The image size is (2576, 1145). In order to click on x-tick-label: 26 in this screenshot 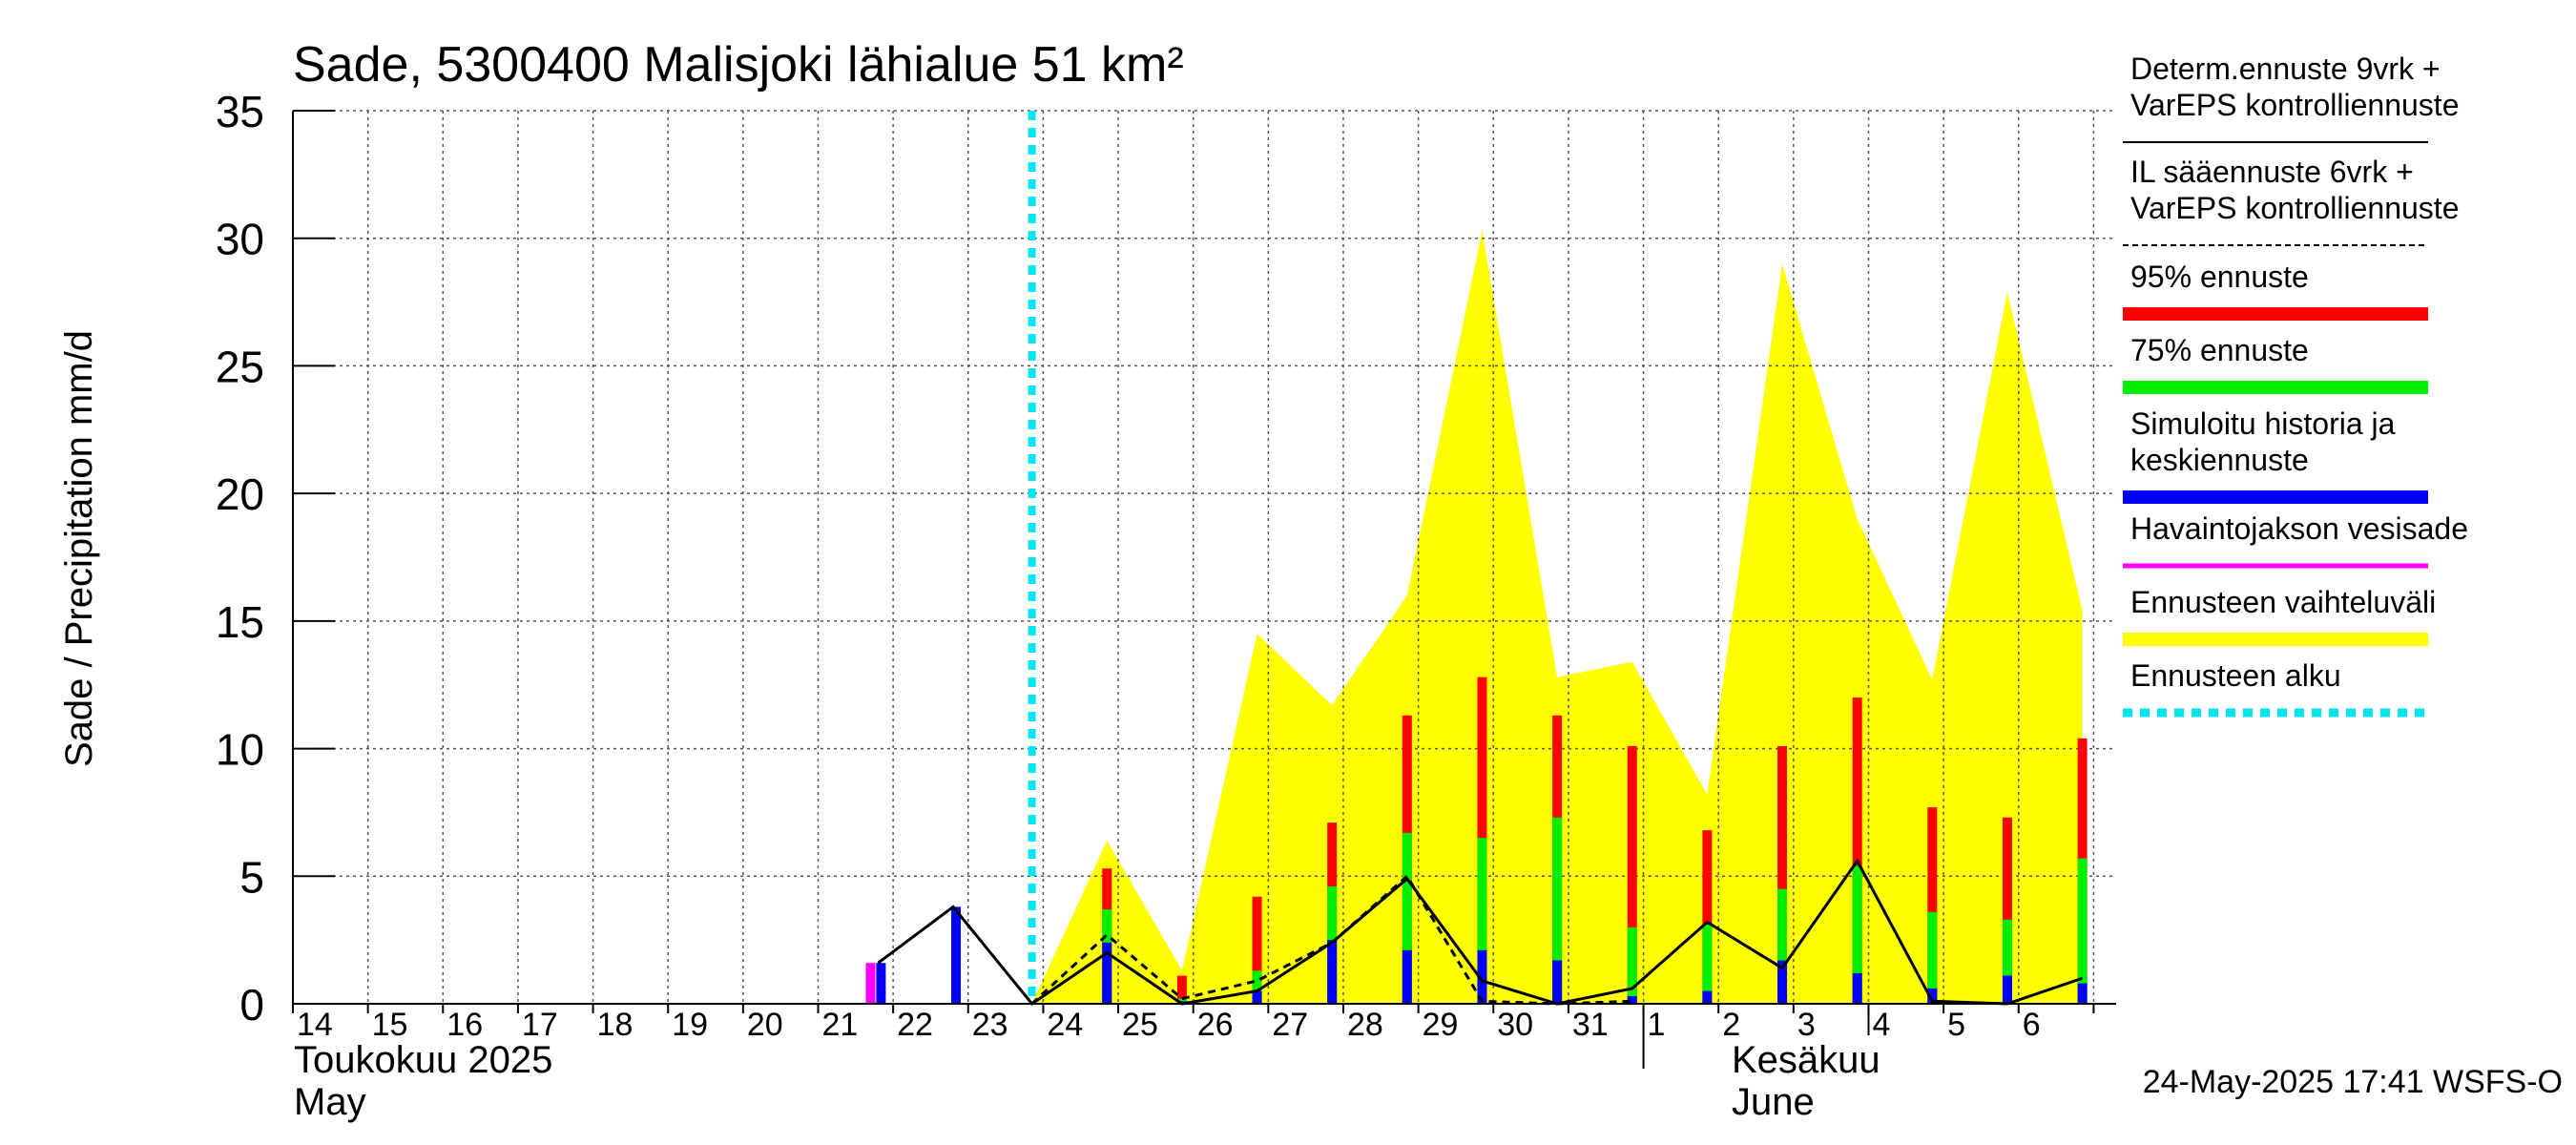, I will do `click(1215, 1025)`.